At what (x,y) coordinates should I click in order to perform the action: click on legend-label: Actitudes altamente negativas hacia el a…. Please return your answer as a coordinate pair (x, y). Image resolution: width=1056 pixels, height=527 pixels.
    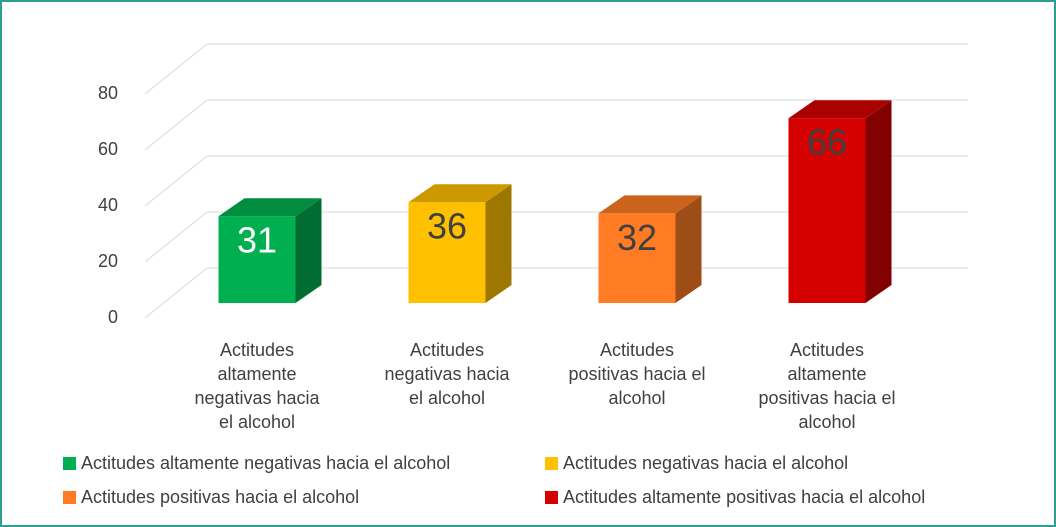
    Looking at the image, I should click on (266, 463).